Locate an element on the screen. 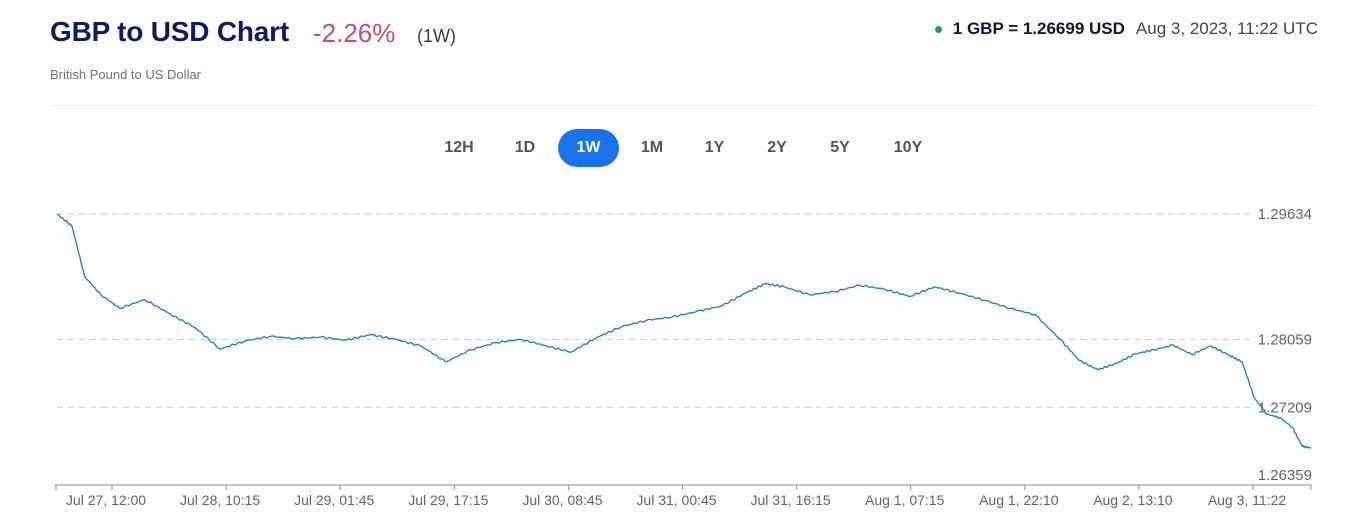 The width and height of the screenshot is (1350, 521). header-divider is located at coordinates (684, 105).